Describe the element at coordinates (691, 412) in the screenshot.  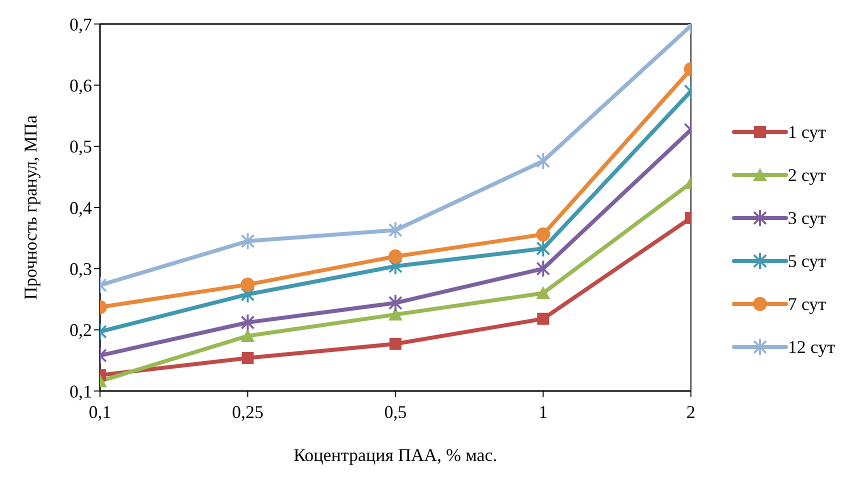
I see `x-tick-label: 2` at that location.